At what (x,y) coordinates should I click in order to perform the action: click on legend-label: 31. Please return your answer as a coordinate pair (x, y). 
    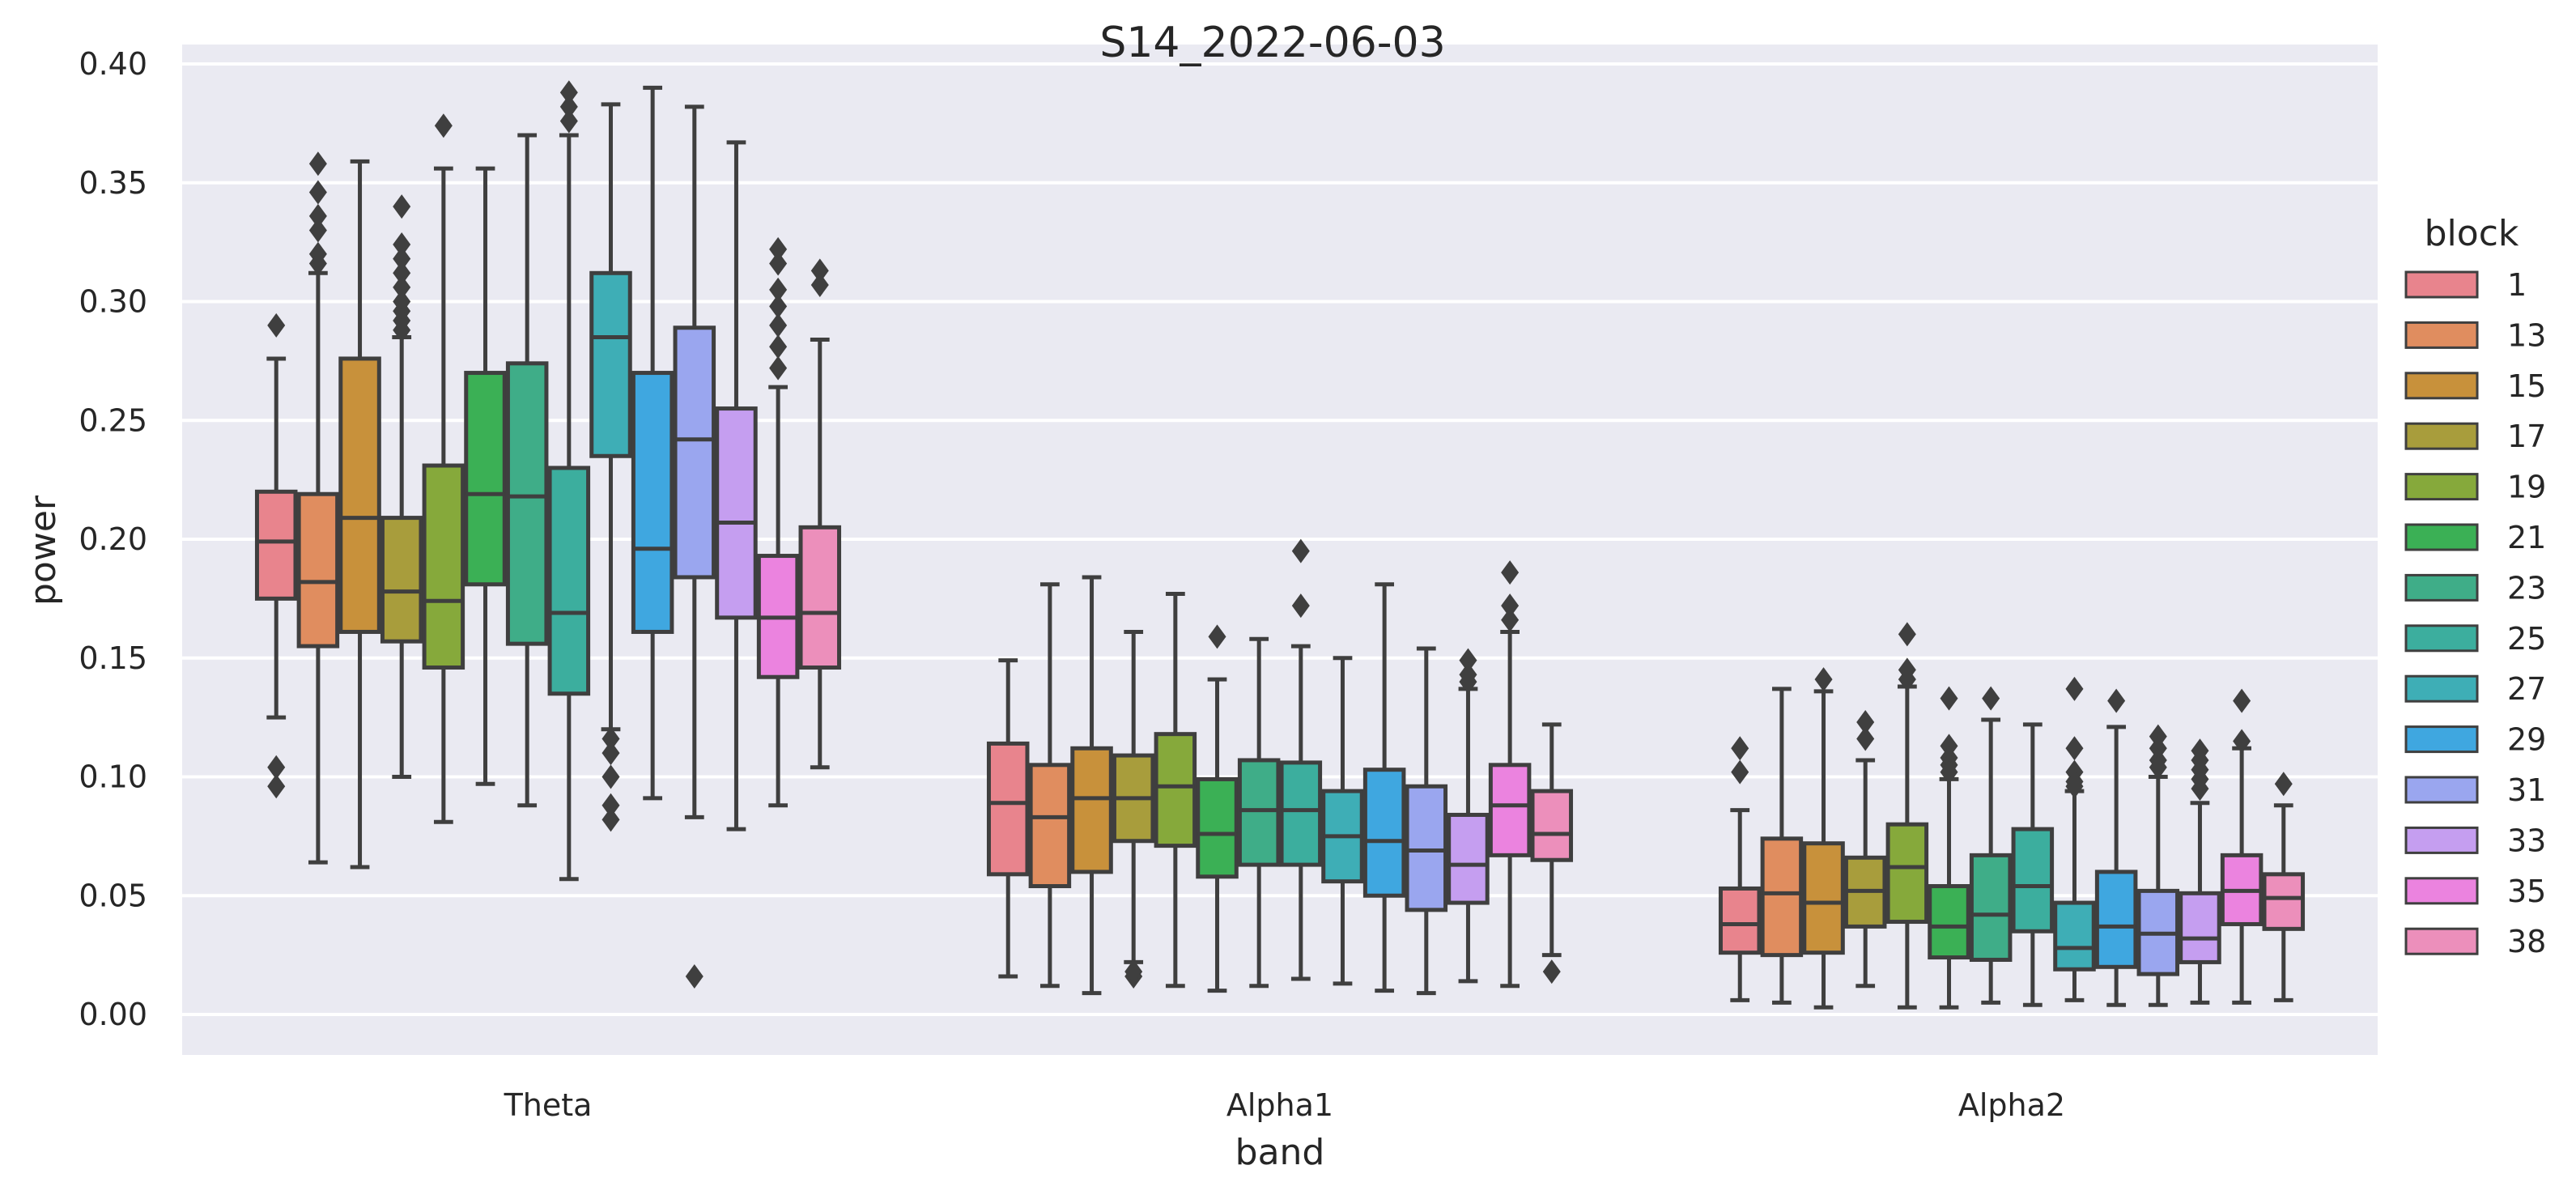
    Looking at the image, I should click on (2526, 790).